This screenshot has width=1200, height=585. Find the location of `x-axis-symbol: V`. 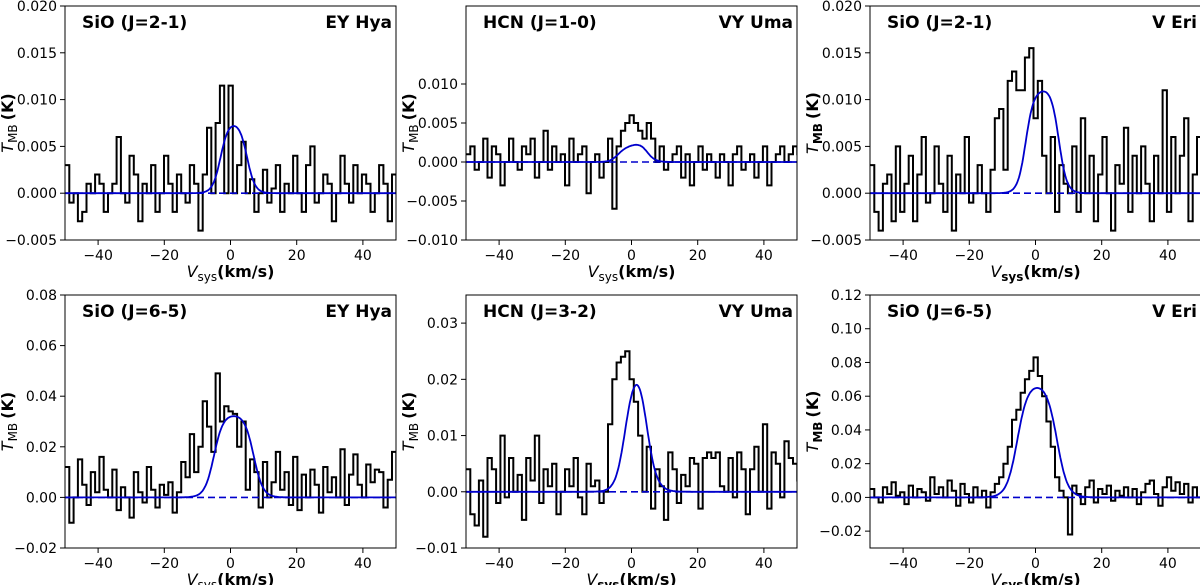

x-axis-symbol: V is located at coordinates (996, 577).